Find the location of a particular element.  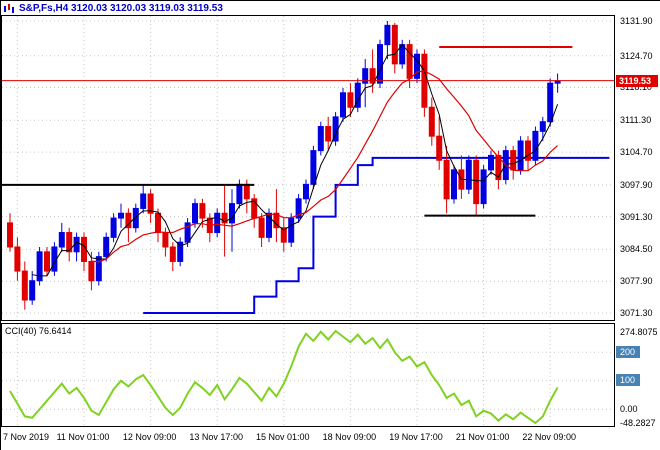

price-tick-label: 3124.70 is located at coordinates (636, 55).